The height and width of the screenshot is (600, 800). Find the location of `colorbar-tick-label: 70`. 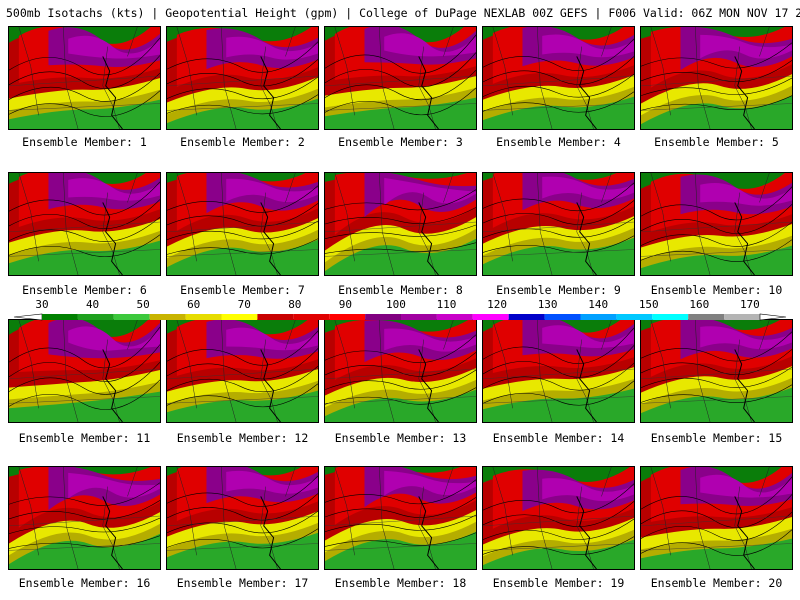

colorbar-tick-label: 70 is located at coordinates (244, 304).